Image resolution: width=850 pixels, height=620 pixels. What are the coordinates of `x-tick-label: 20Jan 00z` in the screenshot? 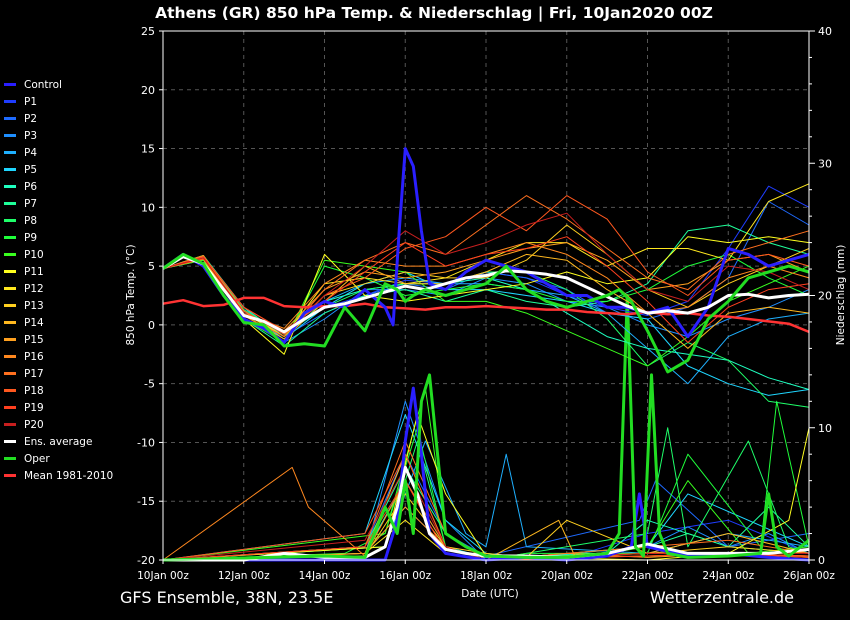 It's located at (567, 576).